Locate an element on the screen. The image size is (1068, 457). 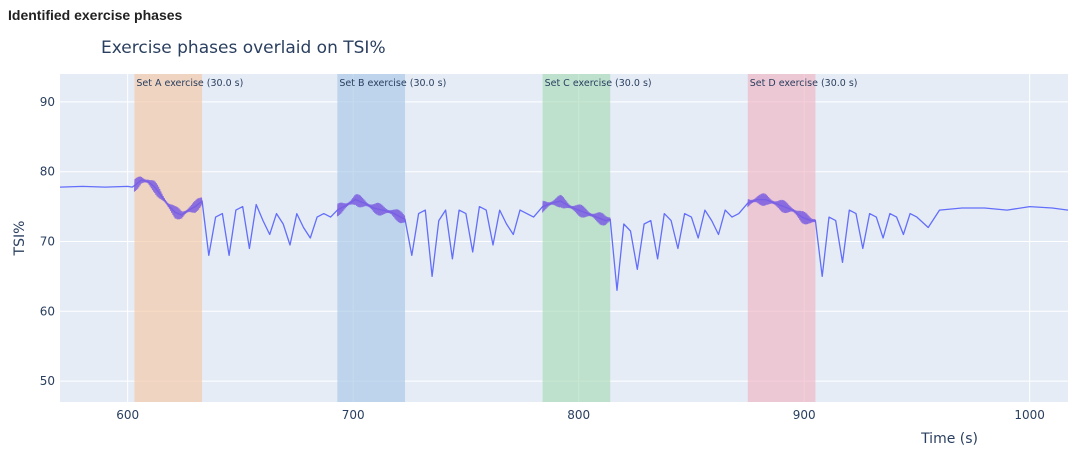
x-axis-title: Time (s) is located at coordinates (949, 439).